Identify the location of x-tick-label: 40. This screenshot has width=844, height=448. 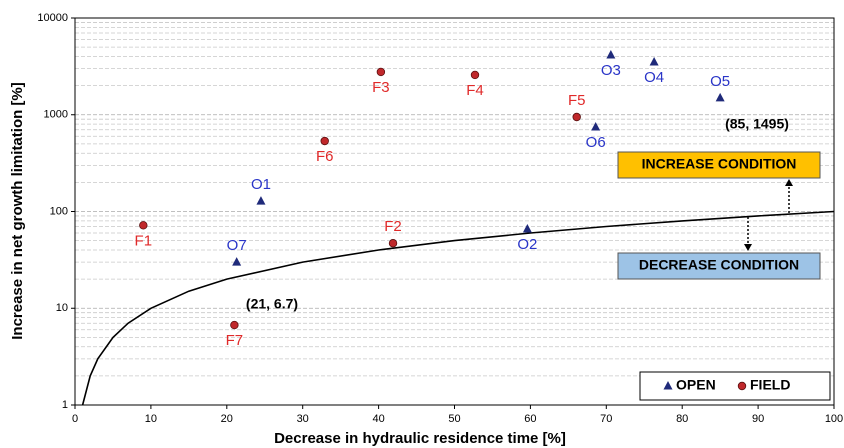
(378, 419).